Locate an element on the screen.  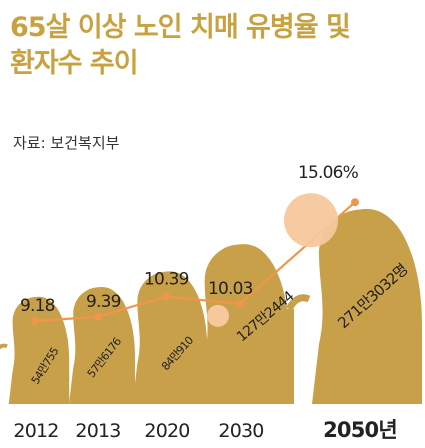
value-label: 9.39 is located at coordinates (103, 302).